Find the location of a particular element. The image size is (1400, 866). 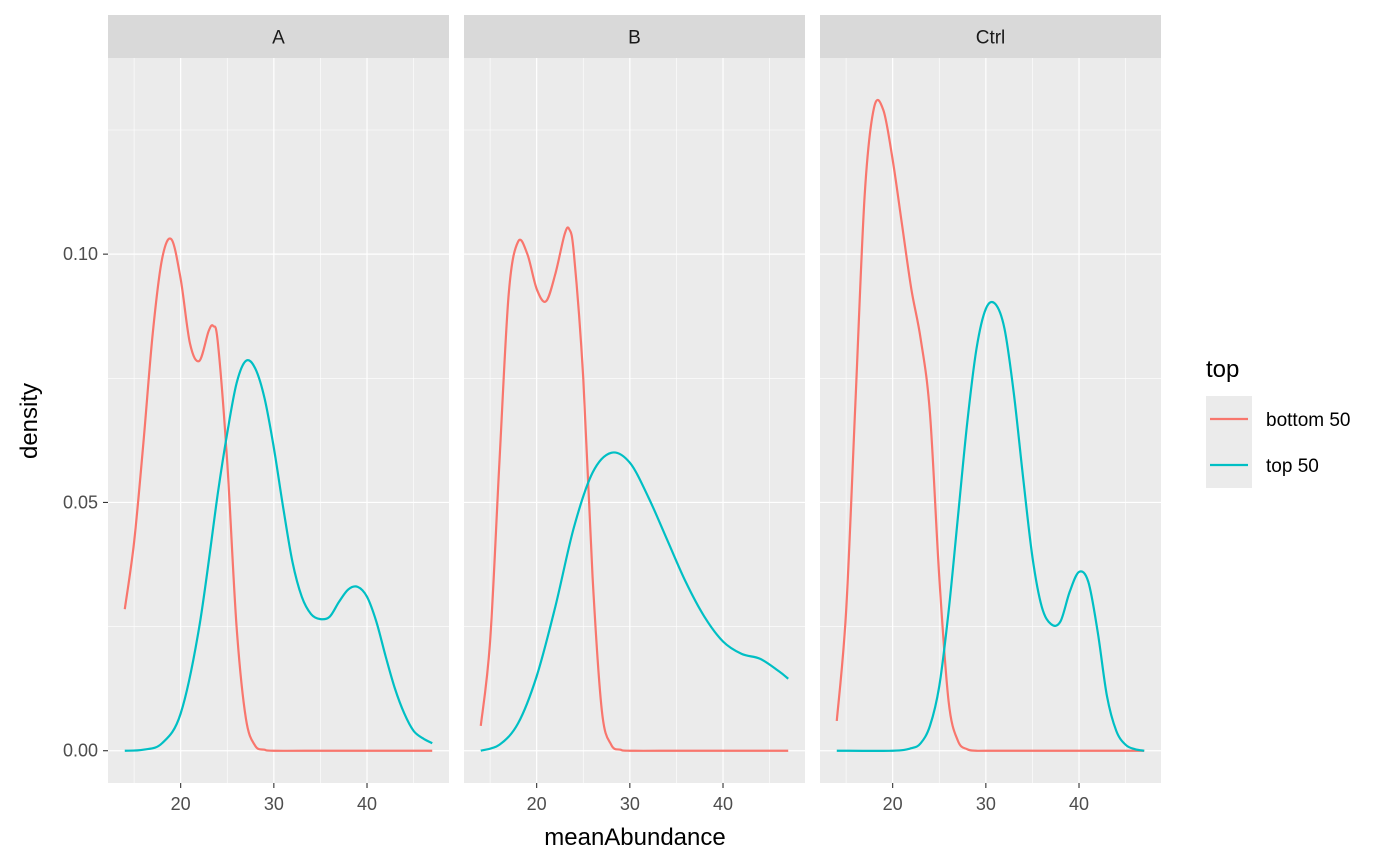

y-tick-labels: 0.00 0.05 0.10 is located at coordinates (85, 502).